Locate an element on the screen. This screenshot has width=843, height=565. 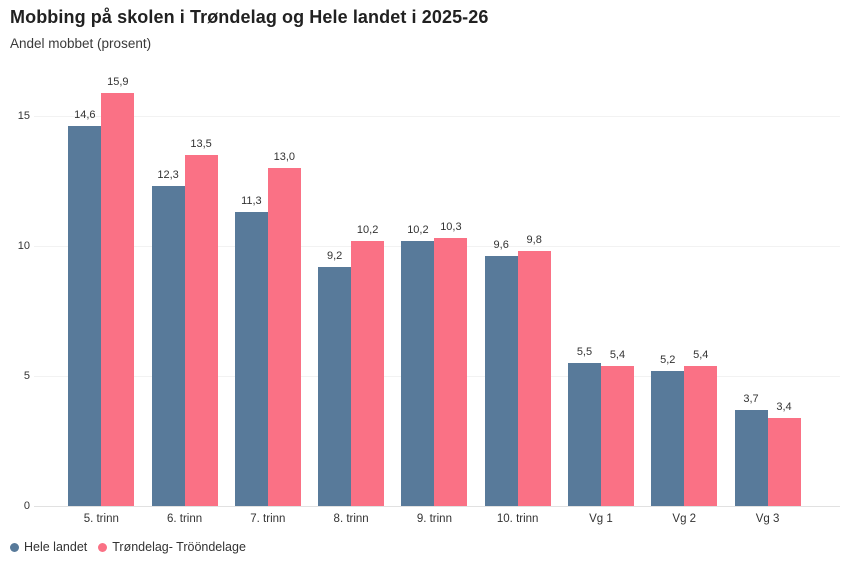
legend-item-hele-landet: Hele landet is located at coordinates (48, 547).